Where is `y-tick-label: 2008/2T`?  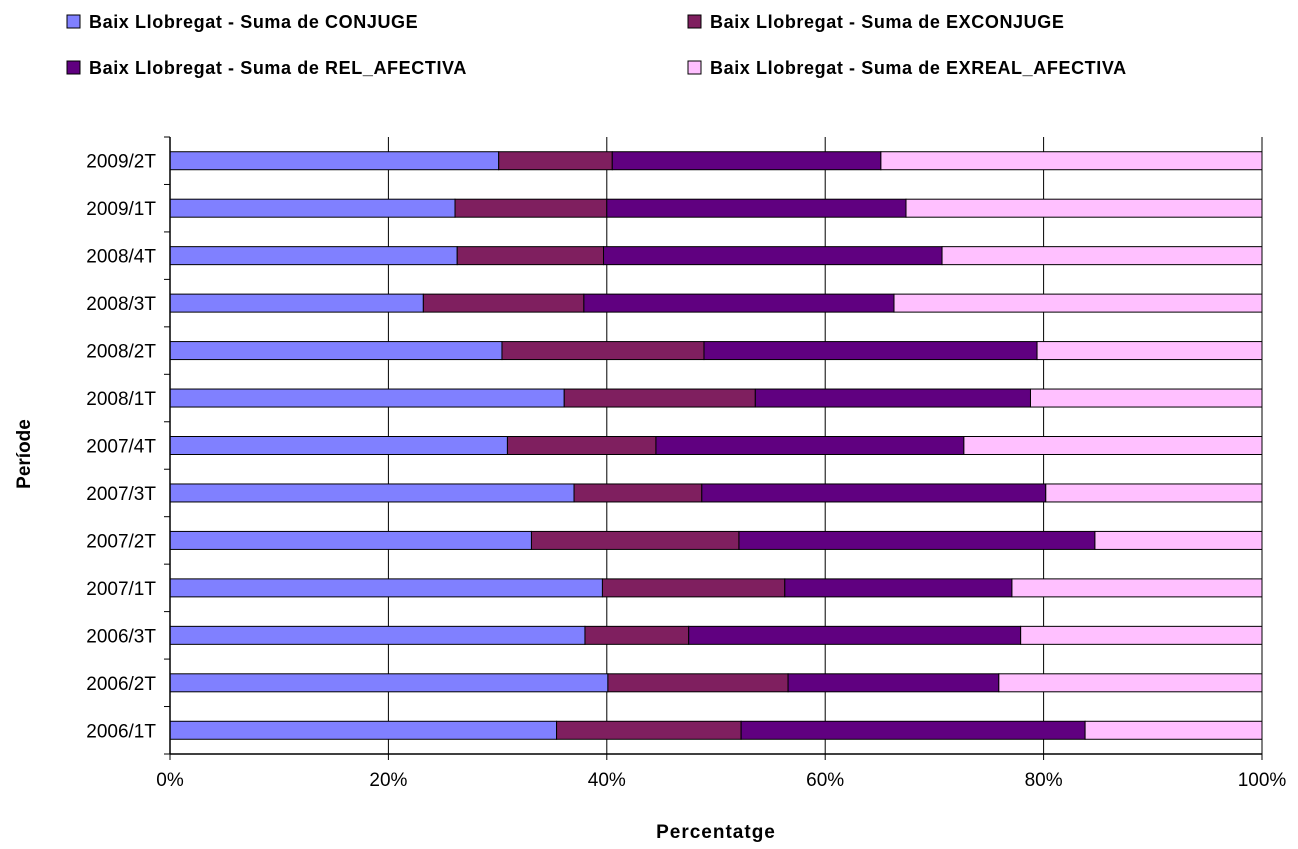
y-tick-label: 2008/2T is located at coordinates (121, 352).